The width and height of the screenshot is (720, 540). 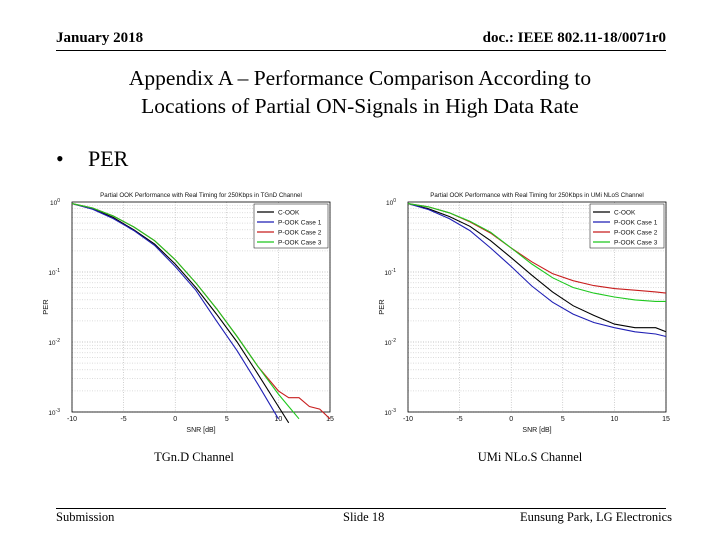 I want to click on chart-caption-tgnd: TGn.D Channel, so click(x=194, y=457).